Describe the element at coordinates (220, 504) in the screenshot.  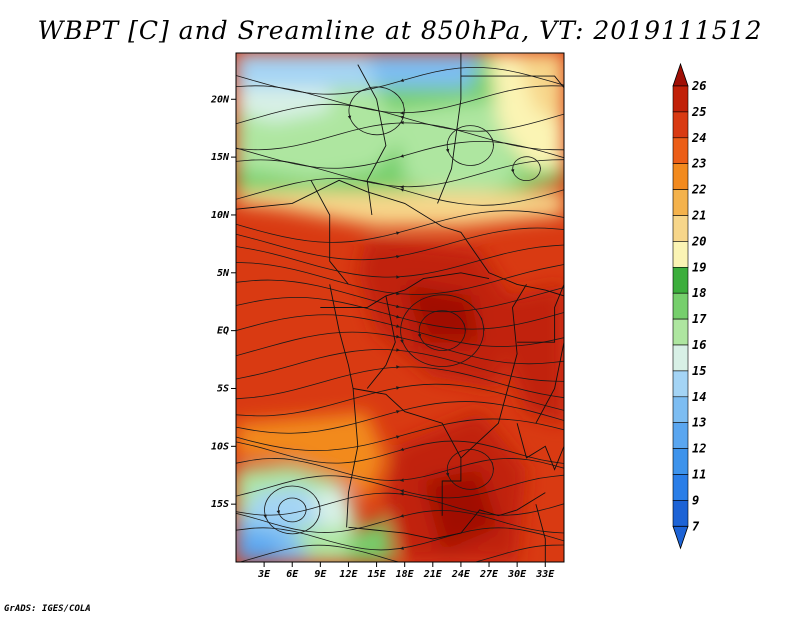
I see `y-tick-label: 15S` at that location.